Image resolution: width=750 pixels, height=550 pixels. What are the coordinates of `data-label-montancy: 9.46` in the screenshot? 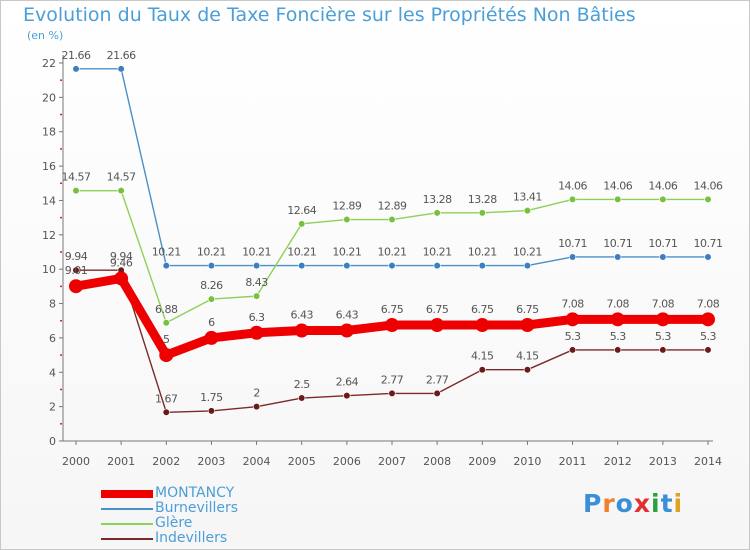 It's located at (121, 262).